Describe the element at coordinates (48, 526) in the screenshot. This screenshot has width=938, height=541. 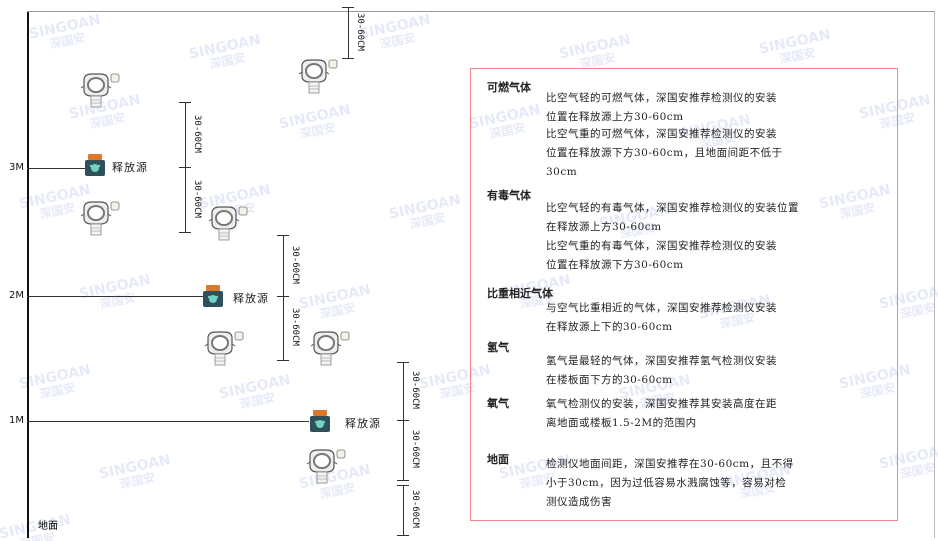
I see `ground-label: 地面` at that location.